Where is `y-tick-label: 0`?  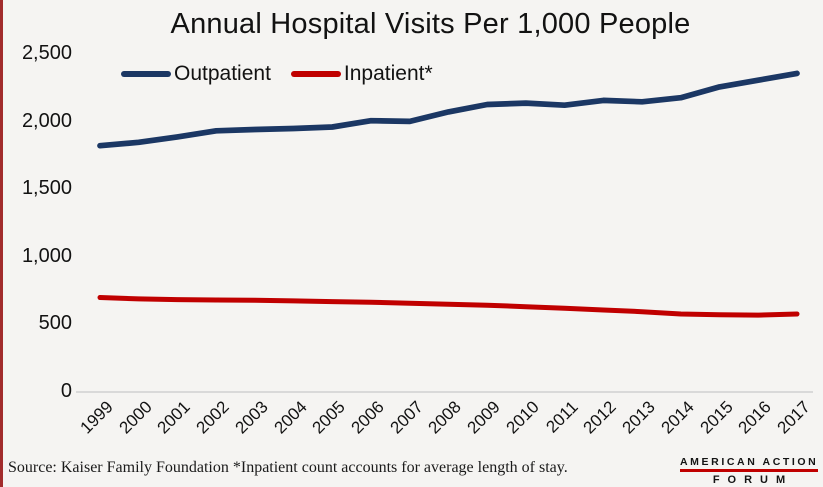
y-tick-label: 0 is located at coordinates (66, 390).